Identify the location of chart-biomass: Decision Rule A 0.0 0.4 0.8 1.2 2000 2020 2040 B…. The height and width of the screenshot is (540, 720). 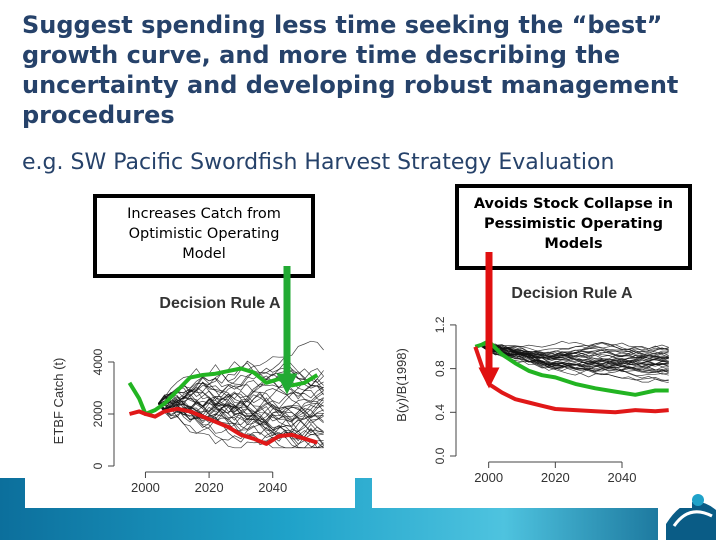
(531, 385).